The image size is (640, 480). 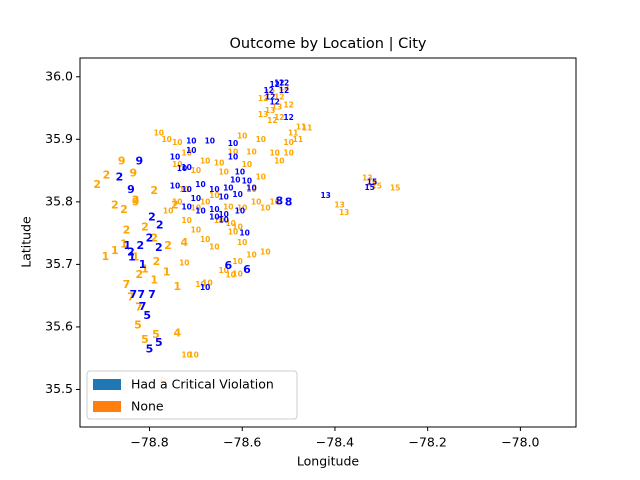 What do you see at coordinates (59, 263) in the screenshot?
I see `y-tick-label: 35.7` at bounding box center [59, 263].